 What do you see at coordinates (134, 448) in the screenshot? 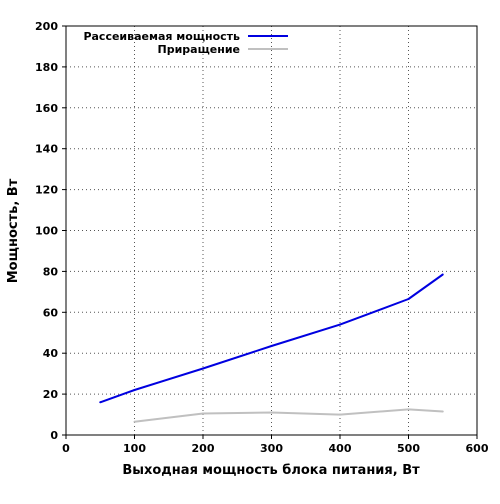
I see `x-tick-label: 100` at bounding box center [134, 448].